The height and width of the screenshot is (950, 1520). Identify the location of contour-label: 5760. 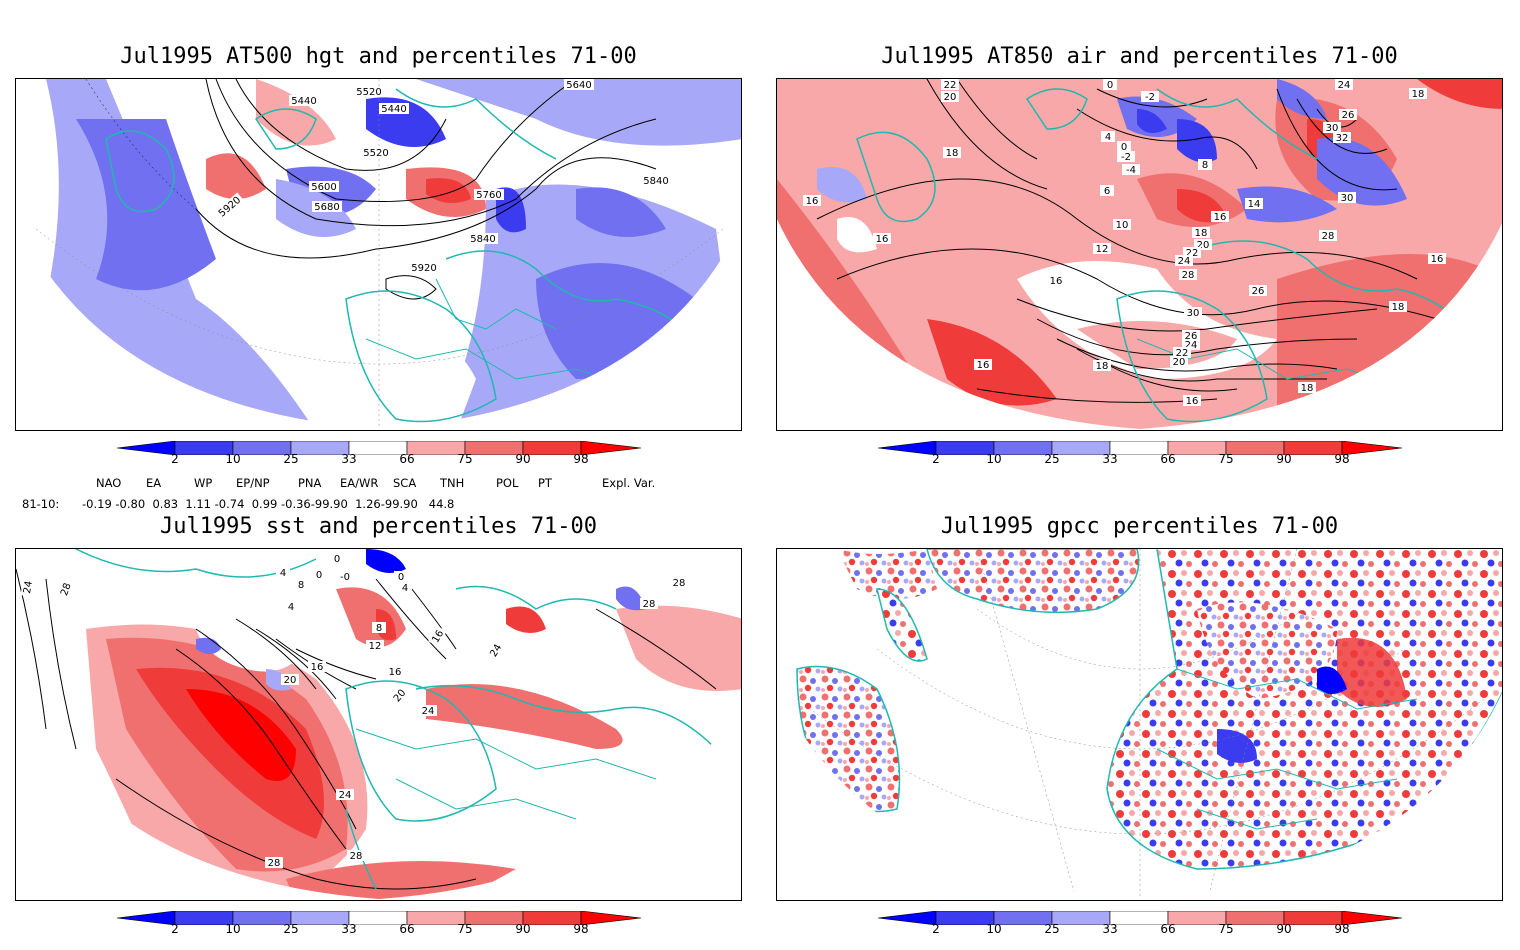
(489, 195).